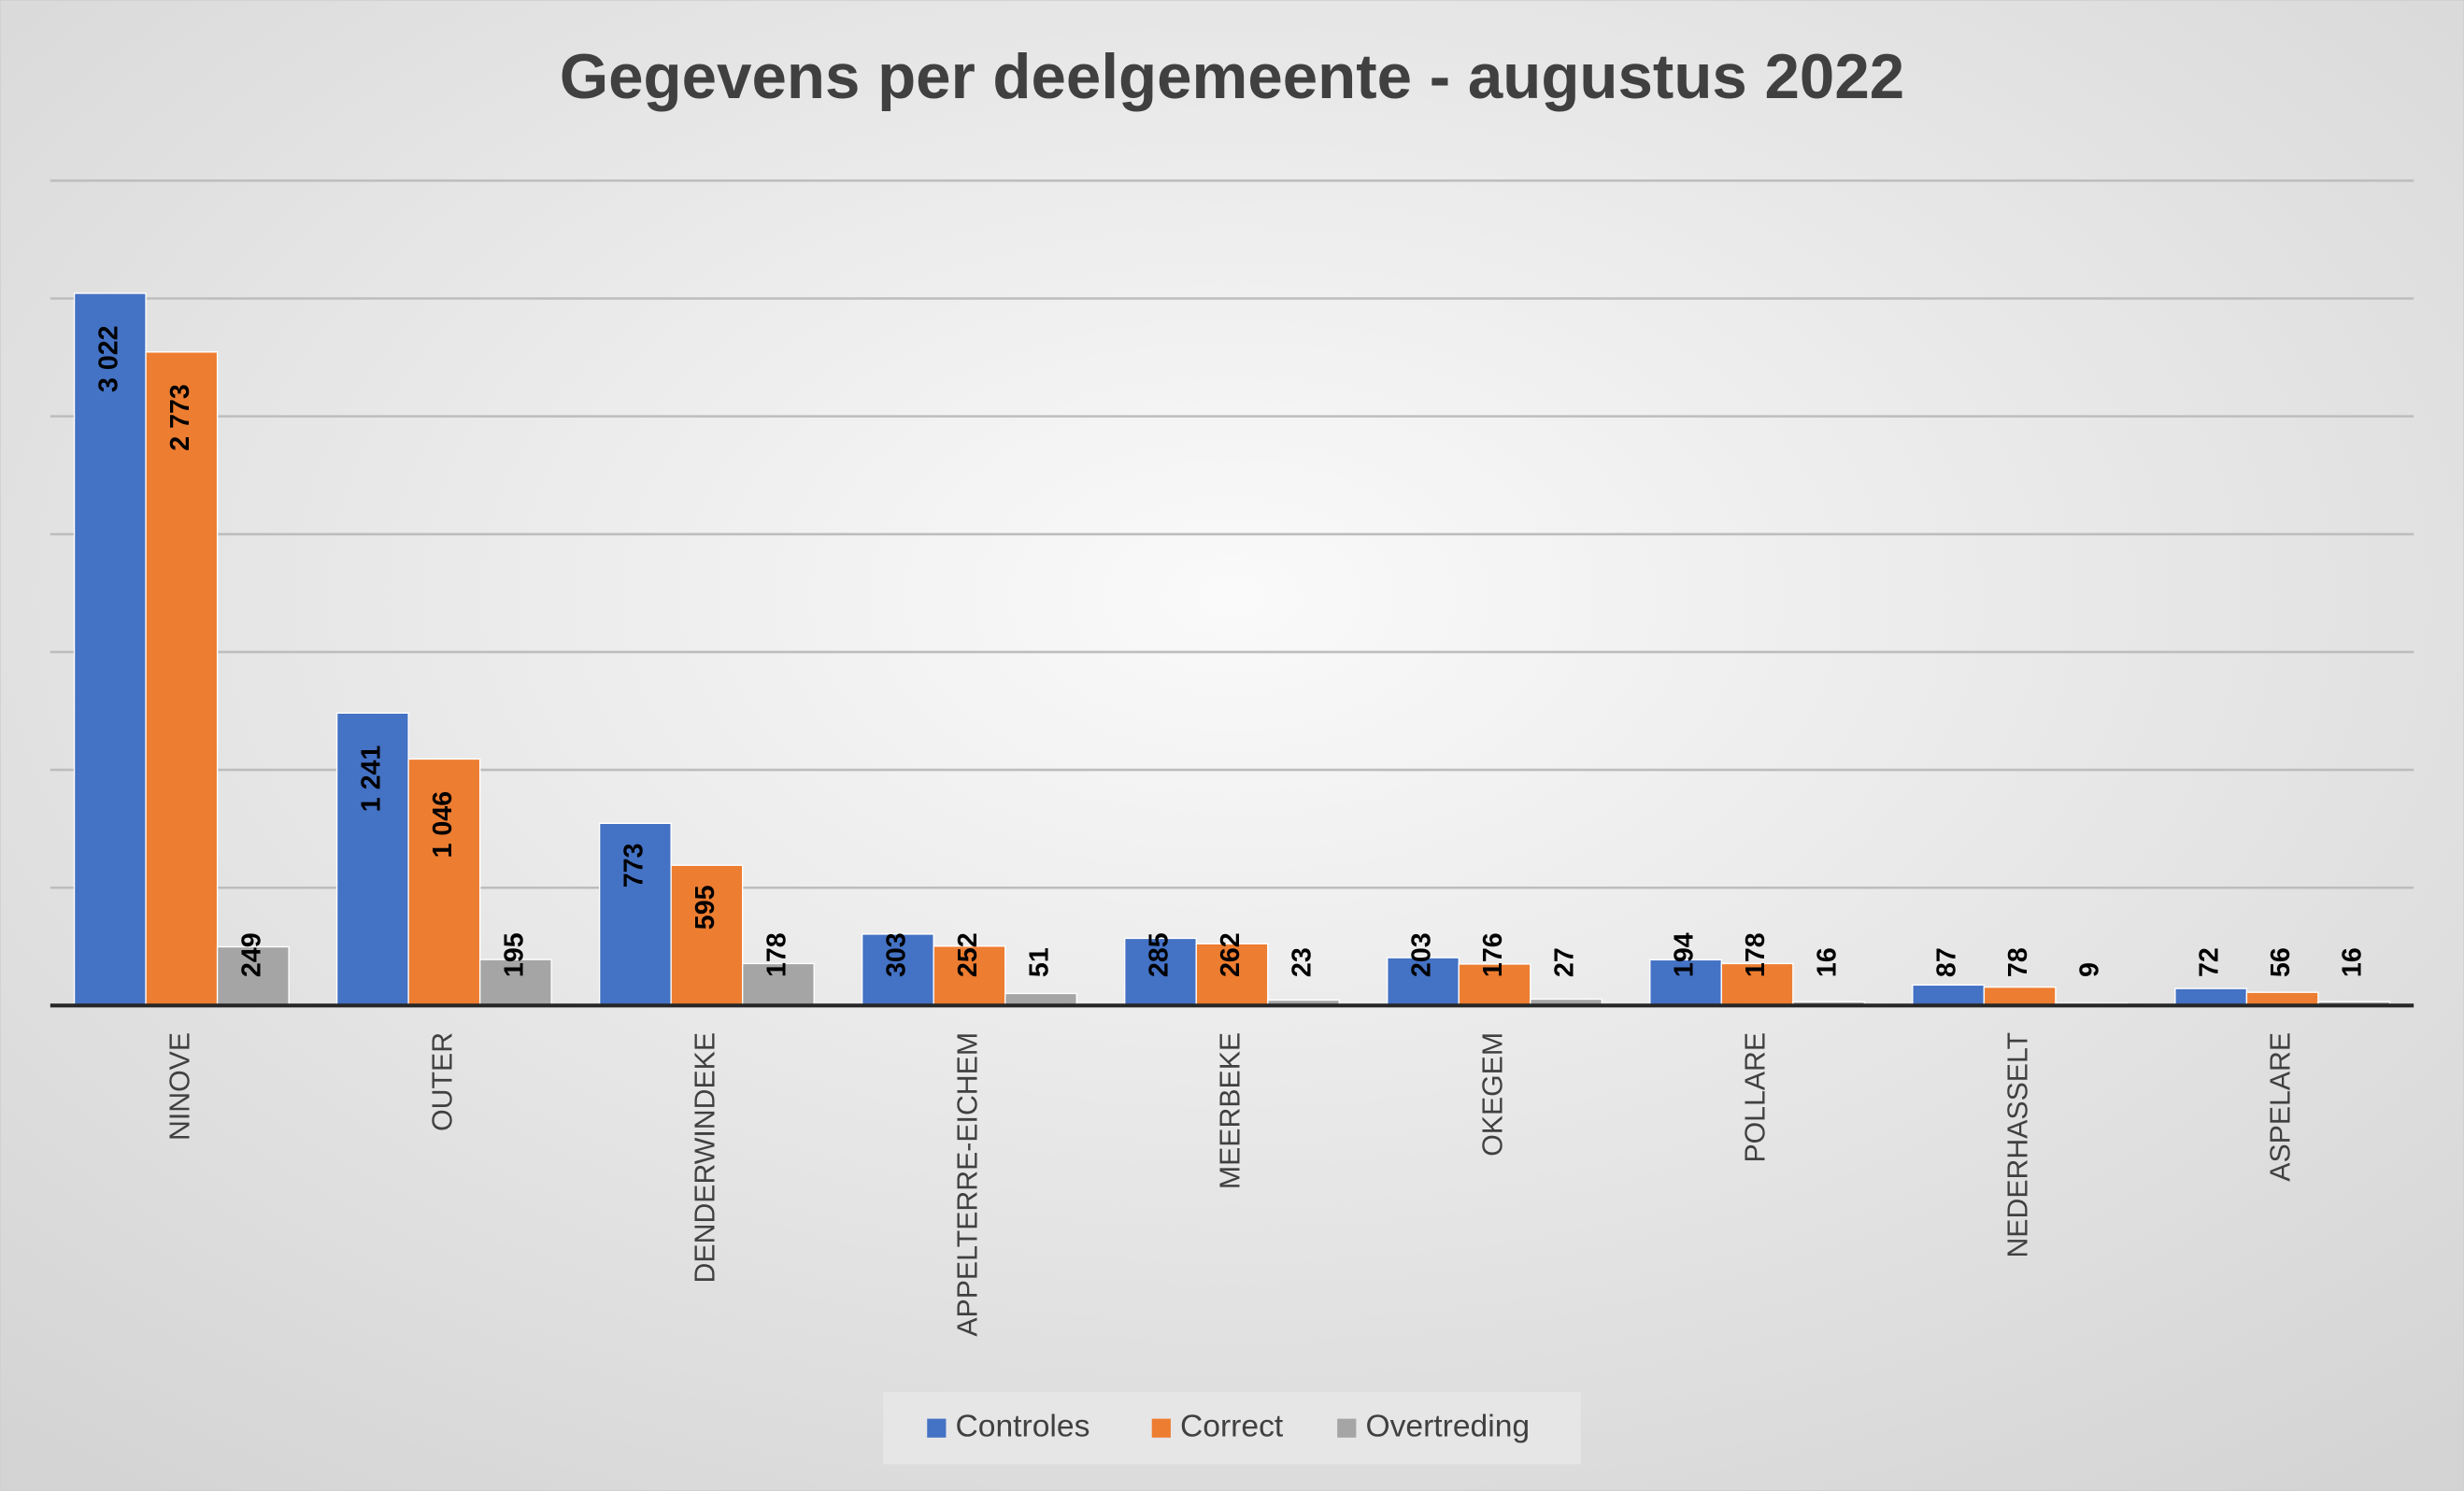  I want to click on legend, so click(1232, 1428).